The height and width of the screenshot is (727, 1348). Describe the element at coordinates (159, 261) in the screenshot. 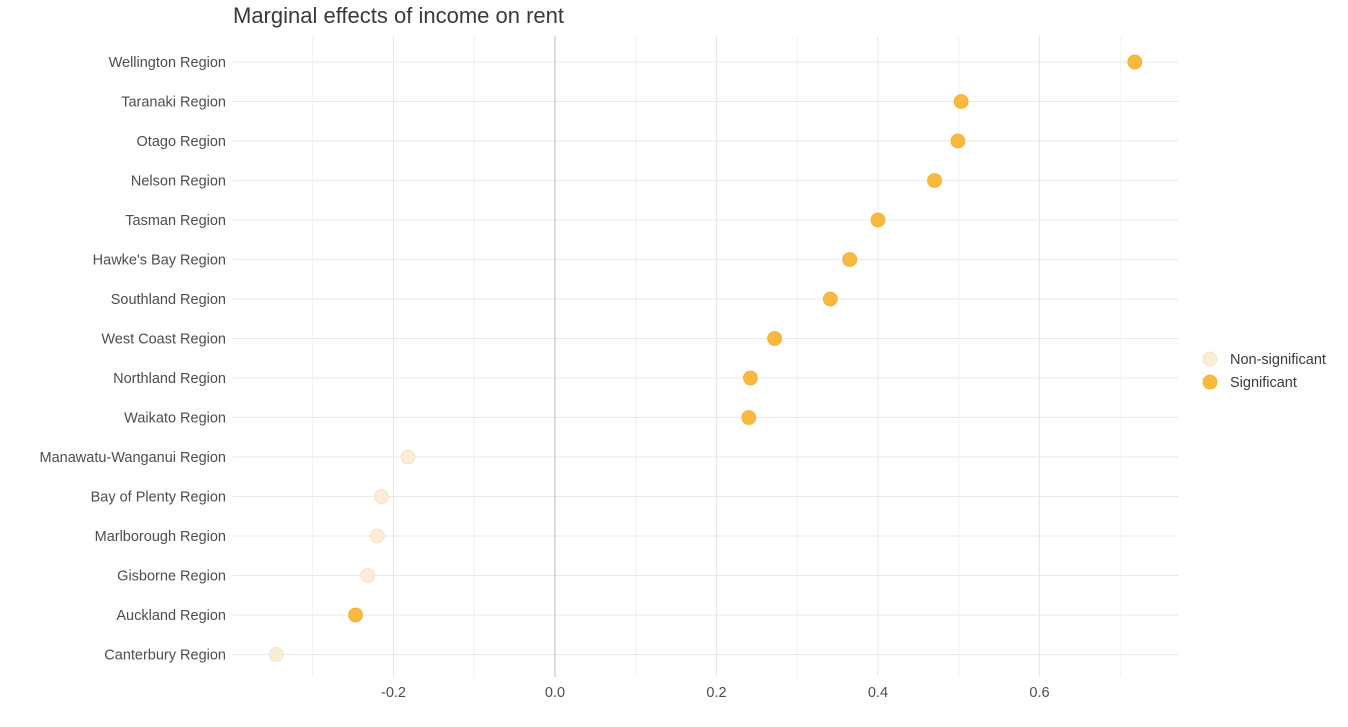

I see `y-tick-label: Hawke's Bay Region` at that location.